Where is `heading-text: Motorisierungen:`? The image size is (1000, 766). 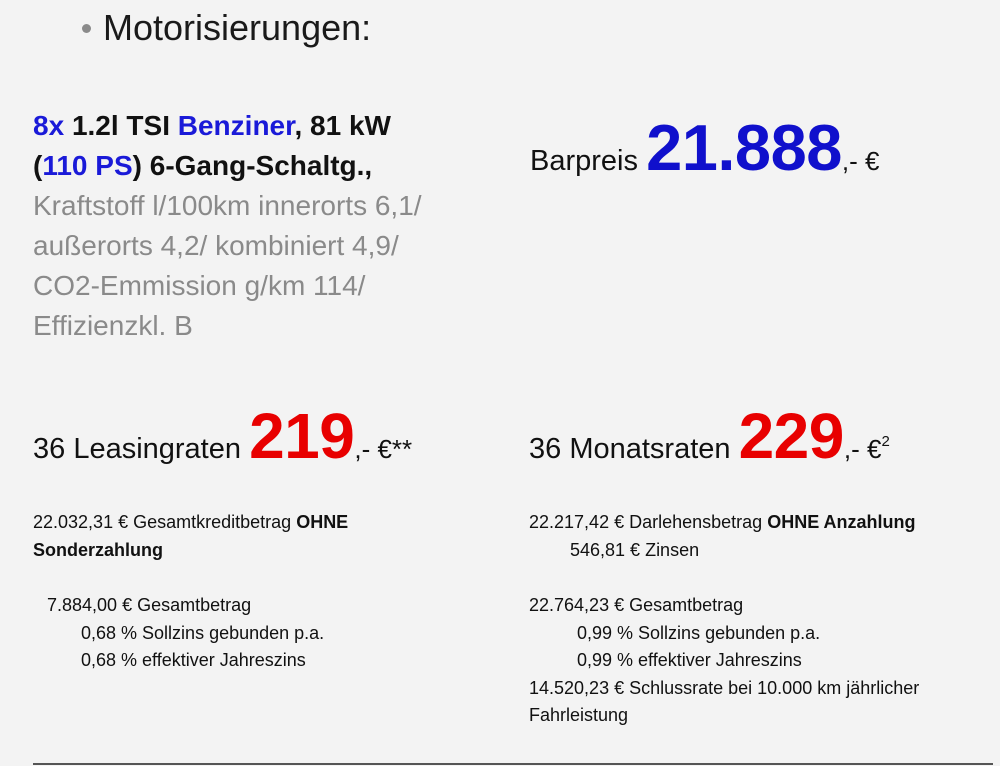 heading-text: Motorisierungen: is located at coordinates (237, 27).